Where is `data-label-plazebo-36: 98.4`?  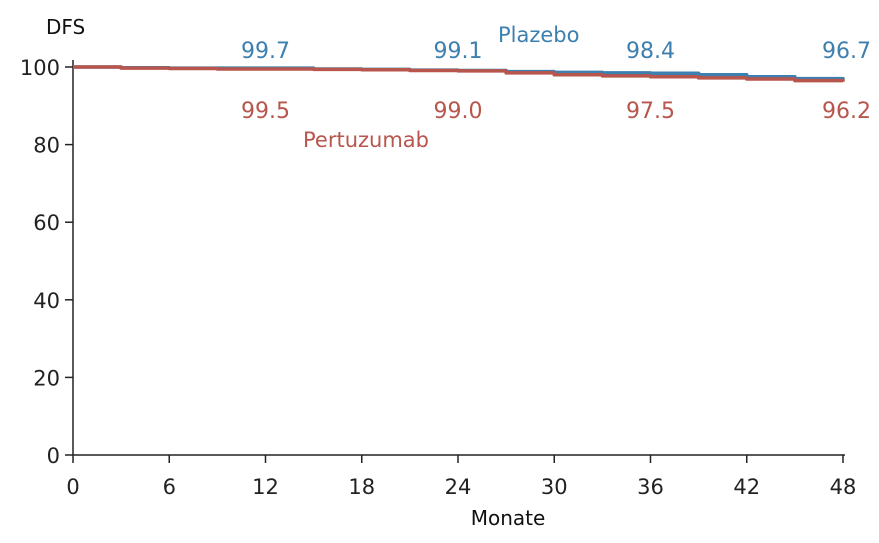
data-label-plazebo-36: 98.4 is located at coordinates (650, 51).